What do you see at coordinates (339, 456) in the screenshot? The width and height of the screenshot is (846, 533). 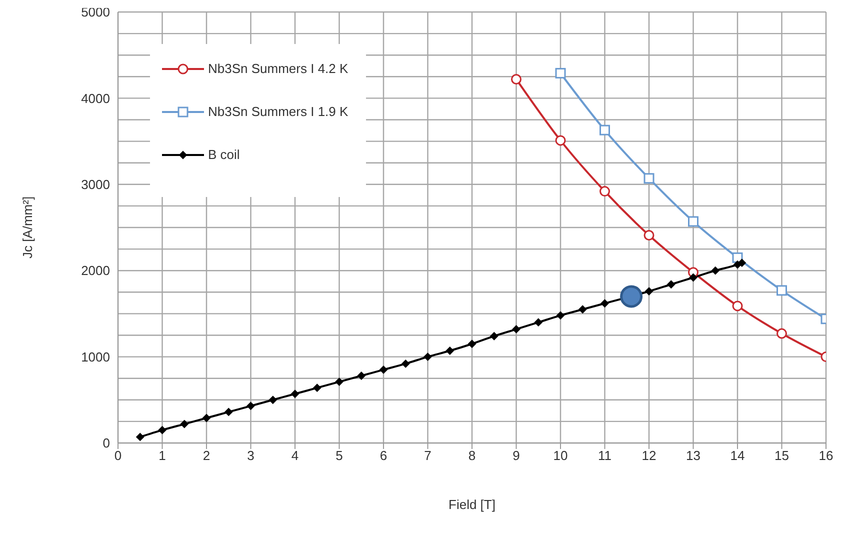 I see `x-tick-label: 5` at bounding box center [339, 456].